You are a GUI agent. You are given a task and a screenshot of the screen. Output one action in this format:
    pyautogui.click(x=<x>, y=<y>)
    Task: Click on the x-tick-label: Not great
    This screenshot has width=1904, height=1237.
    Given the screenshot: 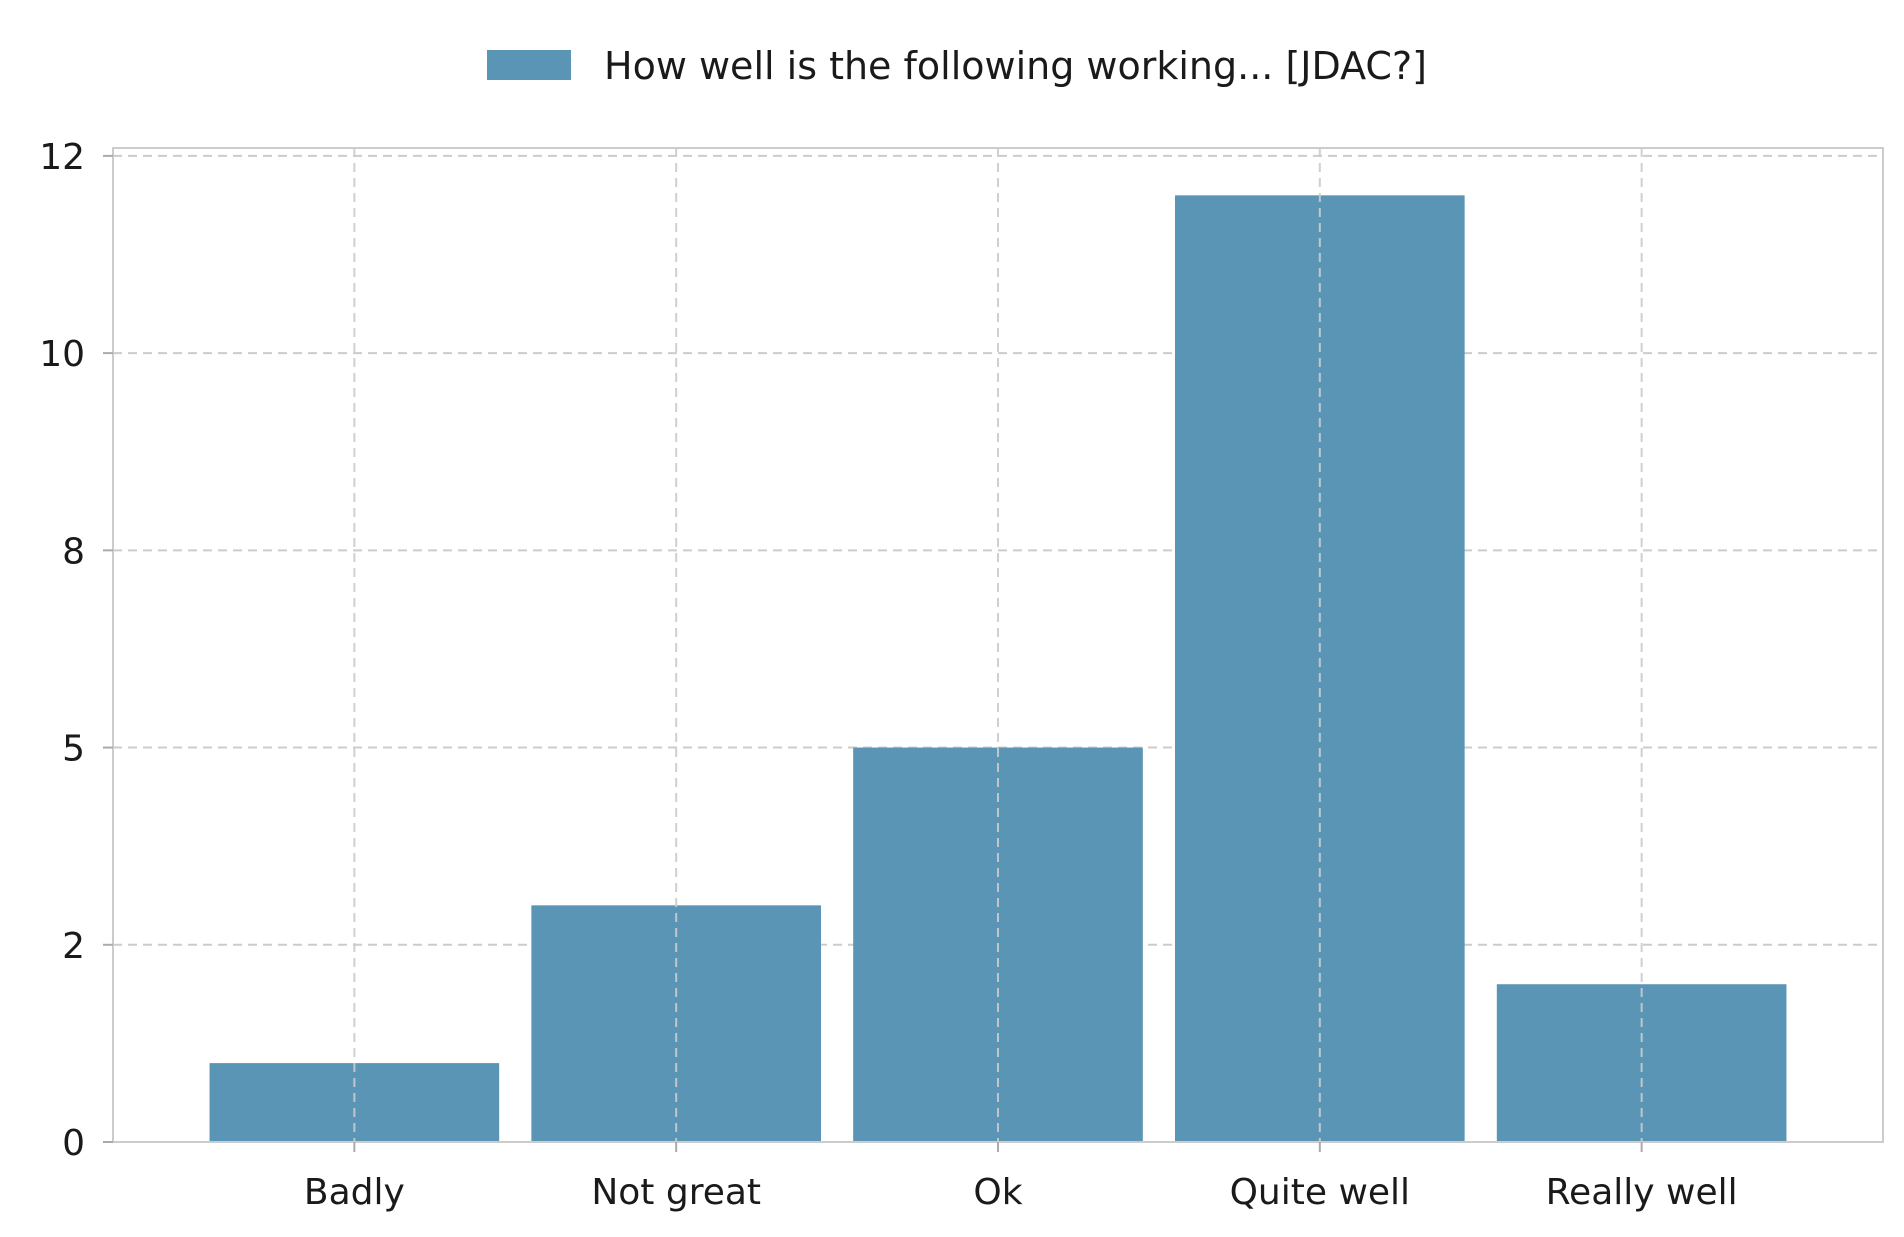 What is the action you would take?
    pyautogui.click(x=676, y=1192)
    